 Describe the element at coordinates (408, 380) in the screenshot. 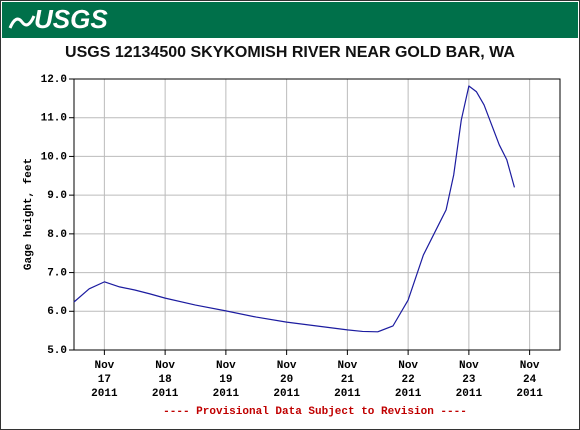

I see `x-tick-label: Nov 22 2011` at that location.